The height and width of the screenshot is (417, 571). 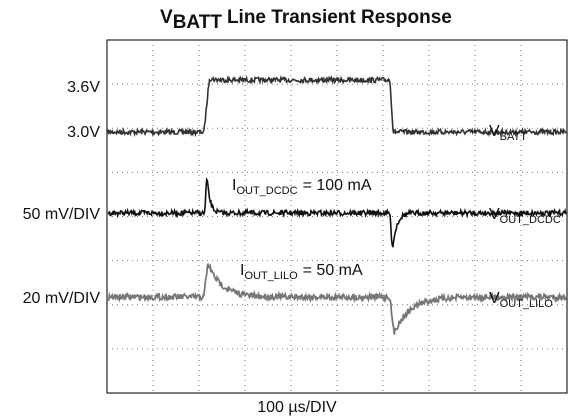 I want to click on left-label: 3.0V, so click(x=83, y=132).